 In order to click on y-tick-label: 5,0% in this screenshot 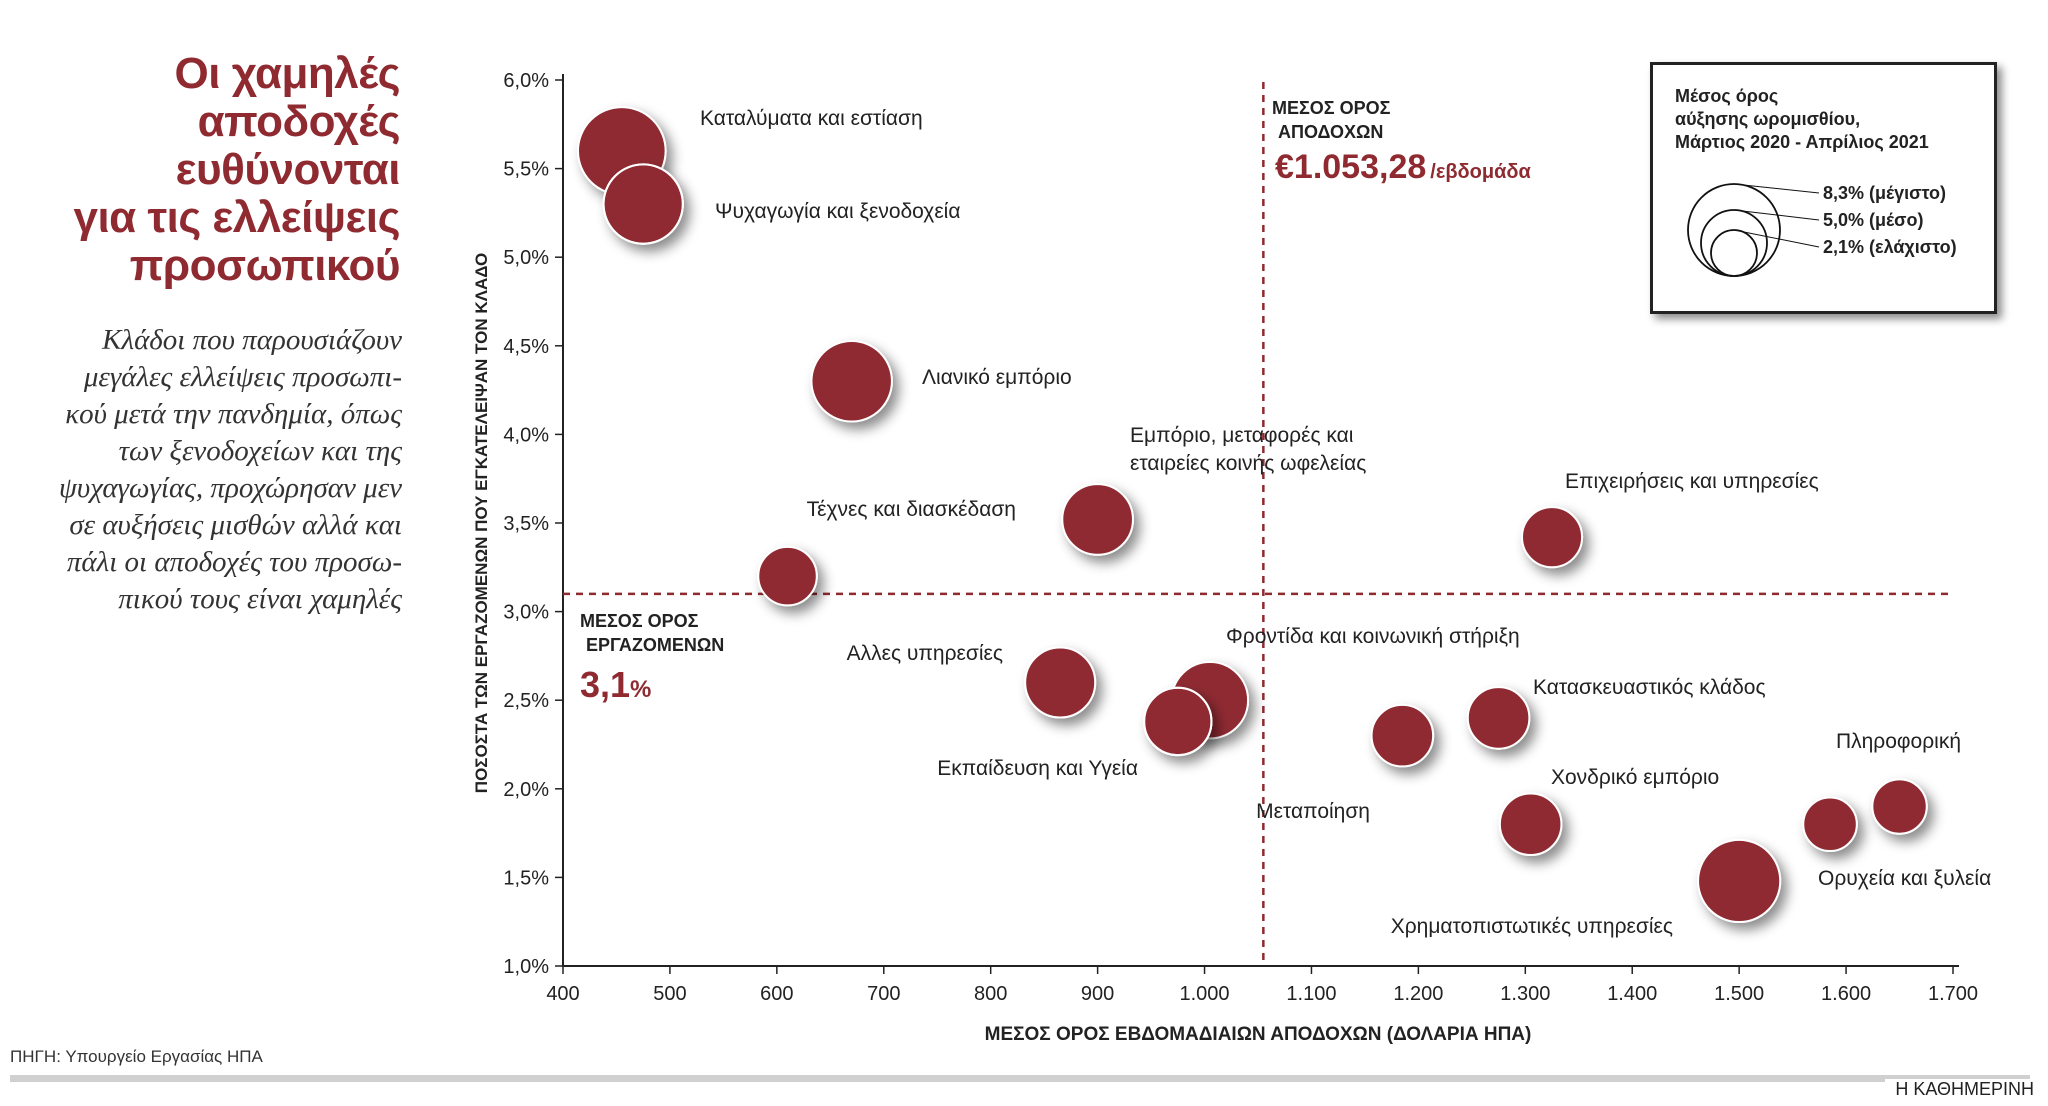, I will do `click(526, 258)`.